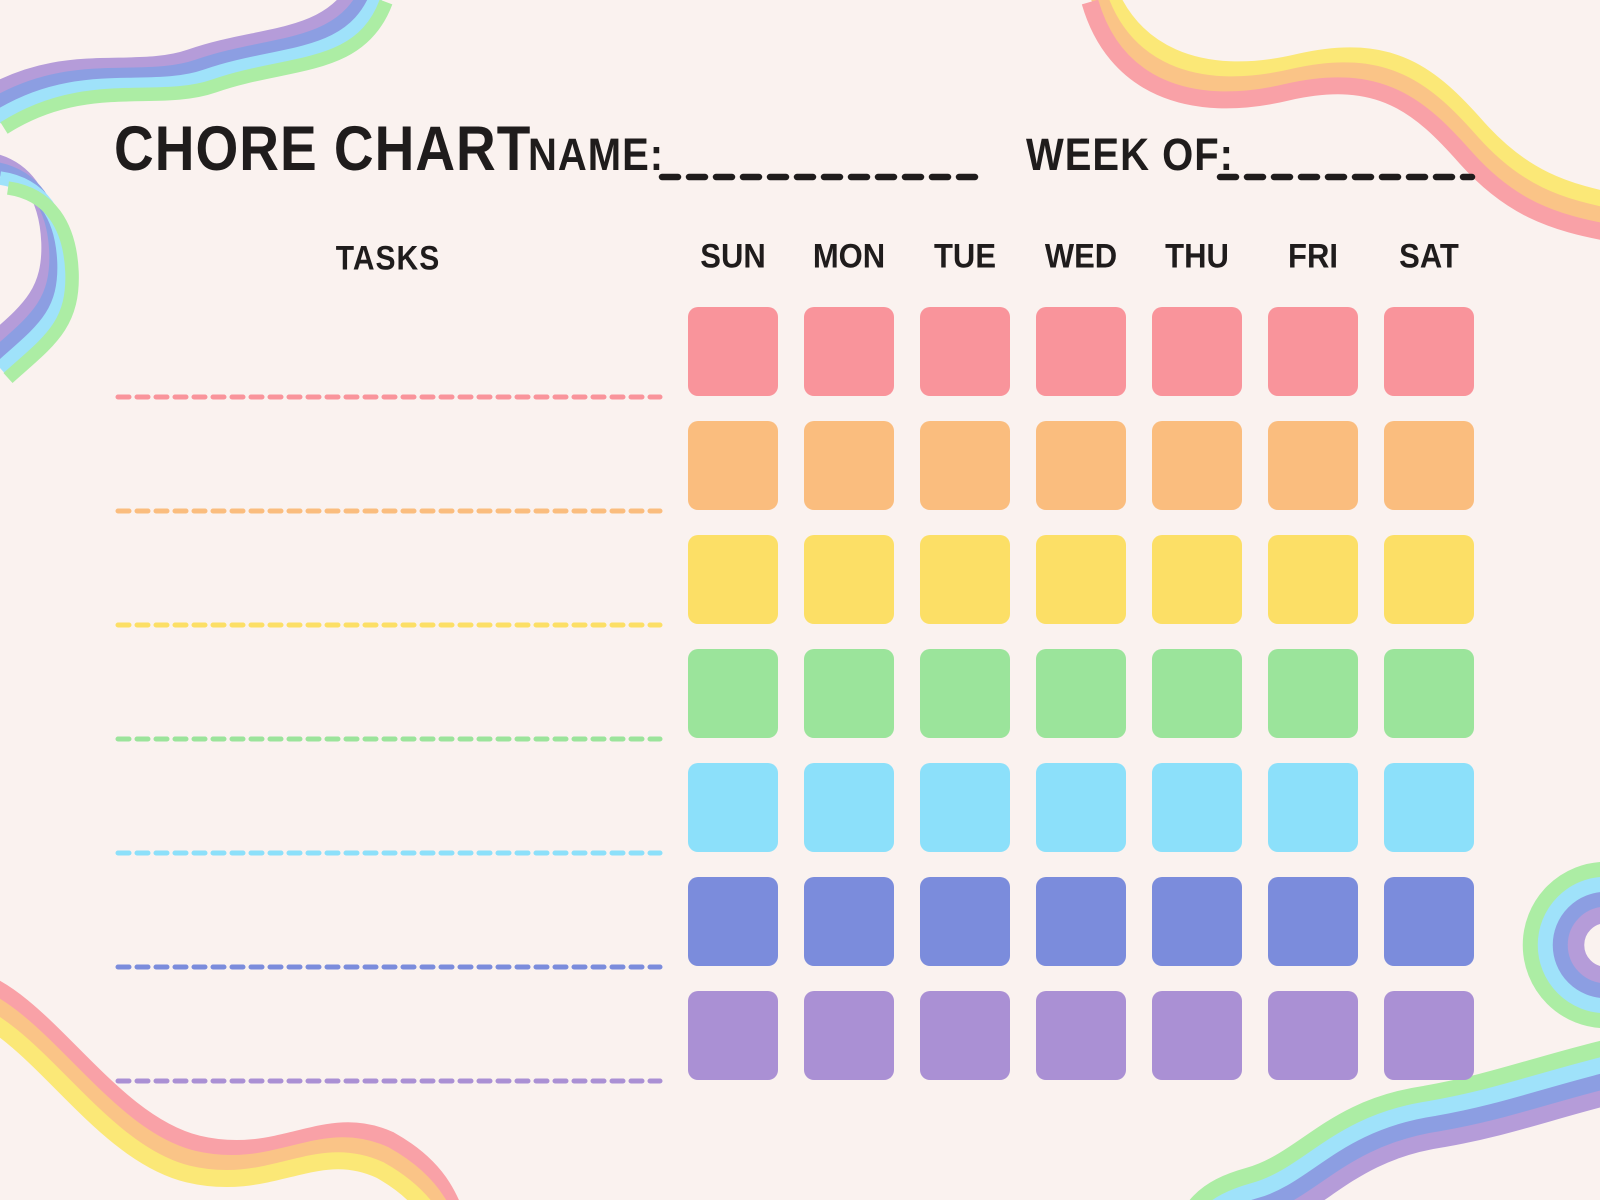  I want to click on rainbow-ribbon-bottom-right, so click(1394, 1030).